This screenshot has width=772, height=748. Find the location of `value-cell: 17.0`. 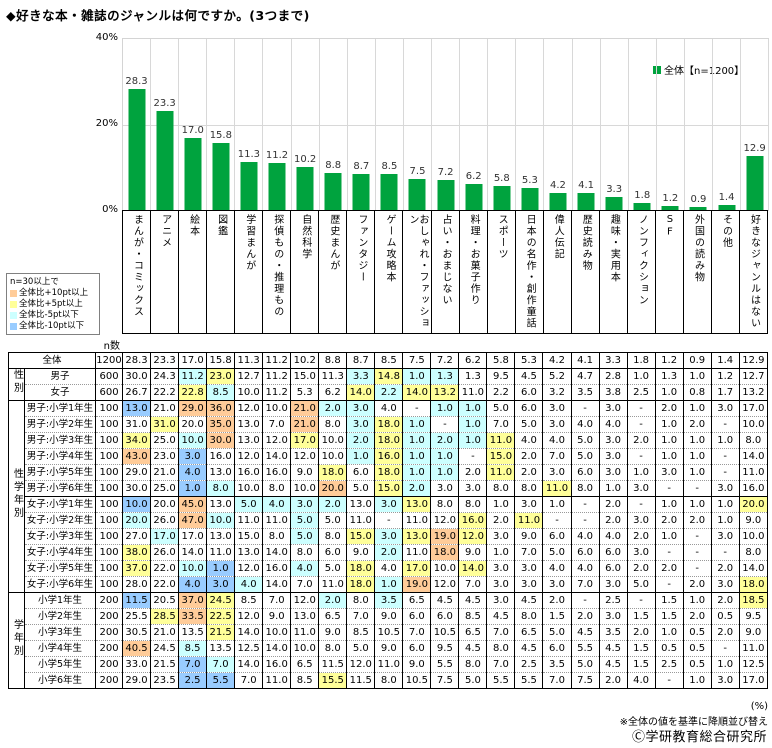

value-cell: 17.0 is located at coordinates (305, 440).